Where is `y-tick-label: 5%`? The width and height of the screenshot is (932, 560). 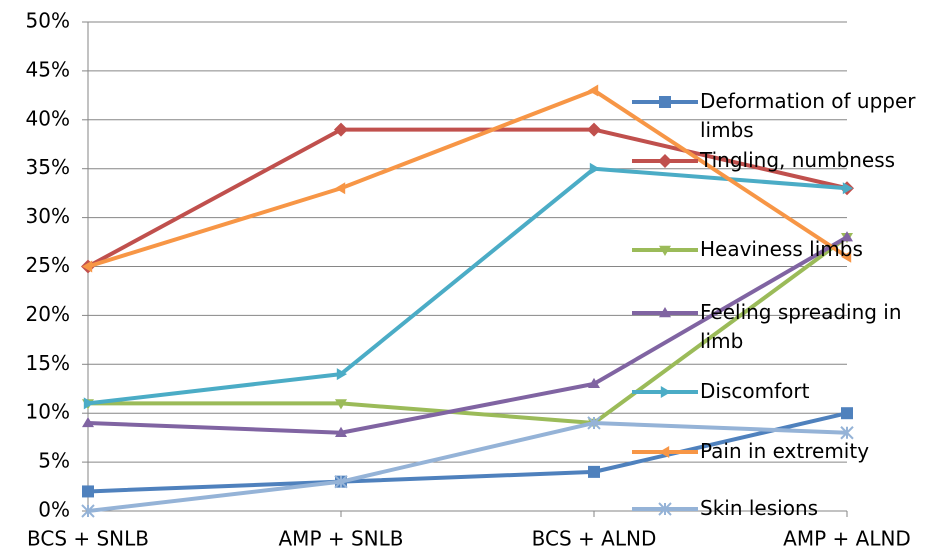
y-tick-label: 5% is located at coordinates (54, 461).